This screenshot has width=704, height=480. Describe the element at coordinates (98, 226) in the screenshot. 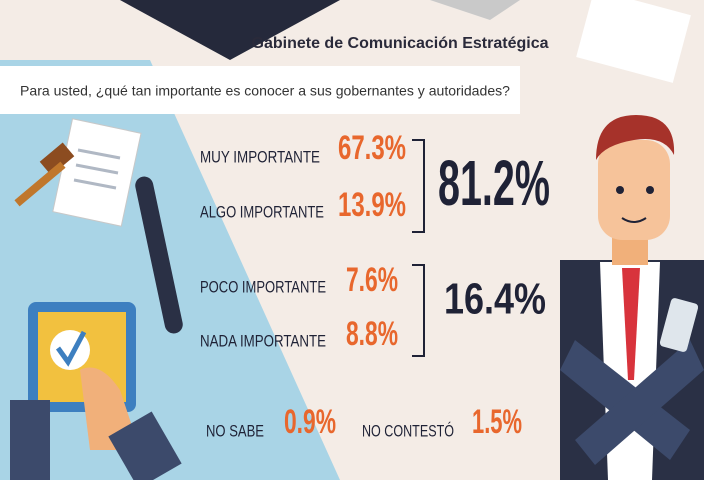

I see `gavel-and-document` at that location.